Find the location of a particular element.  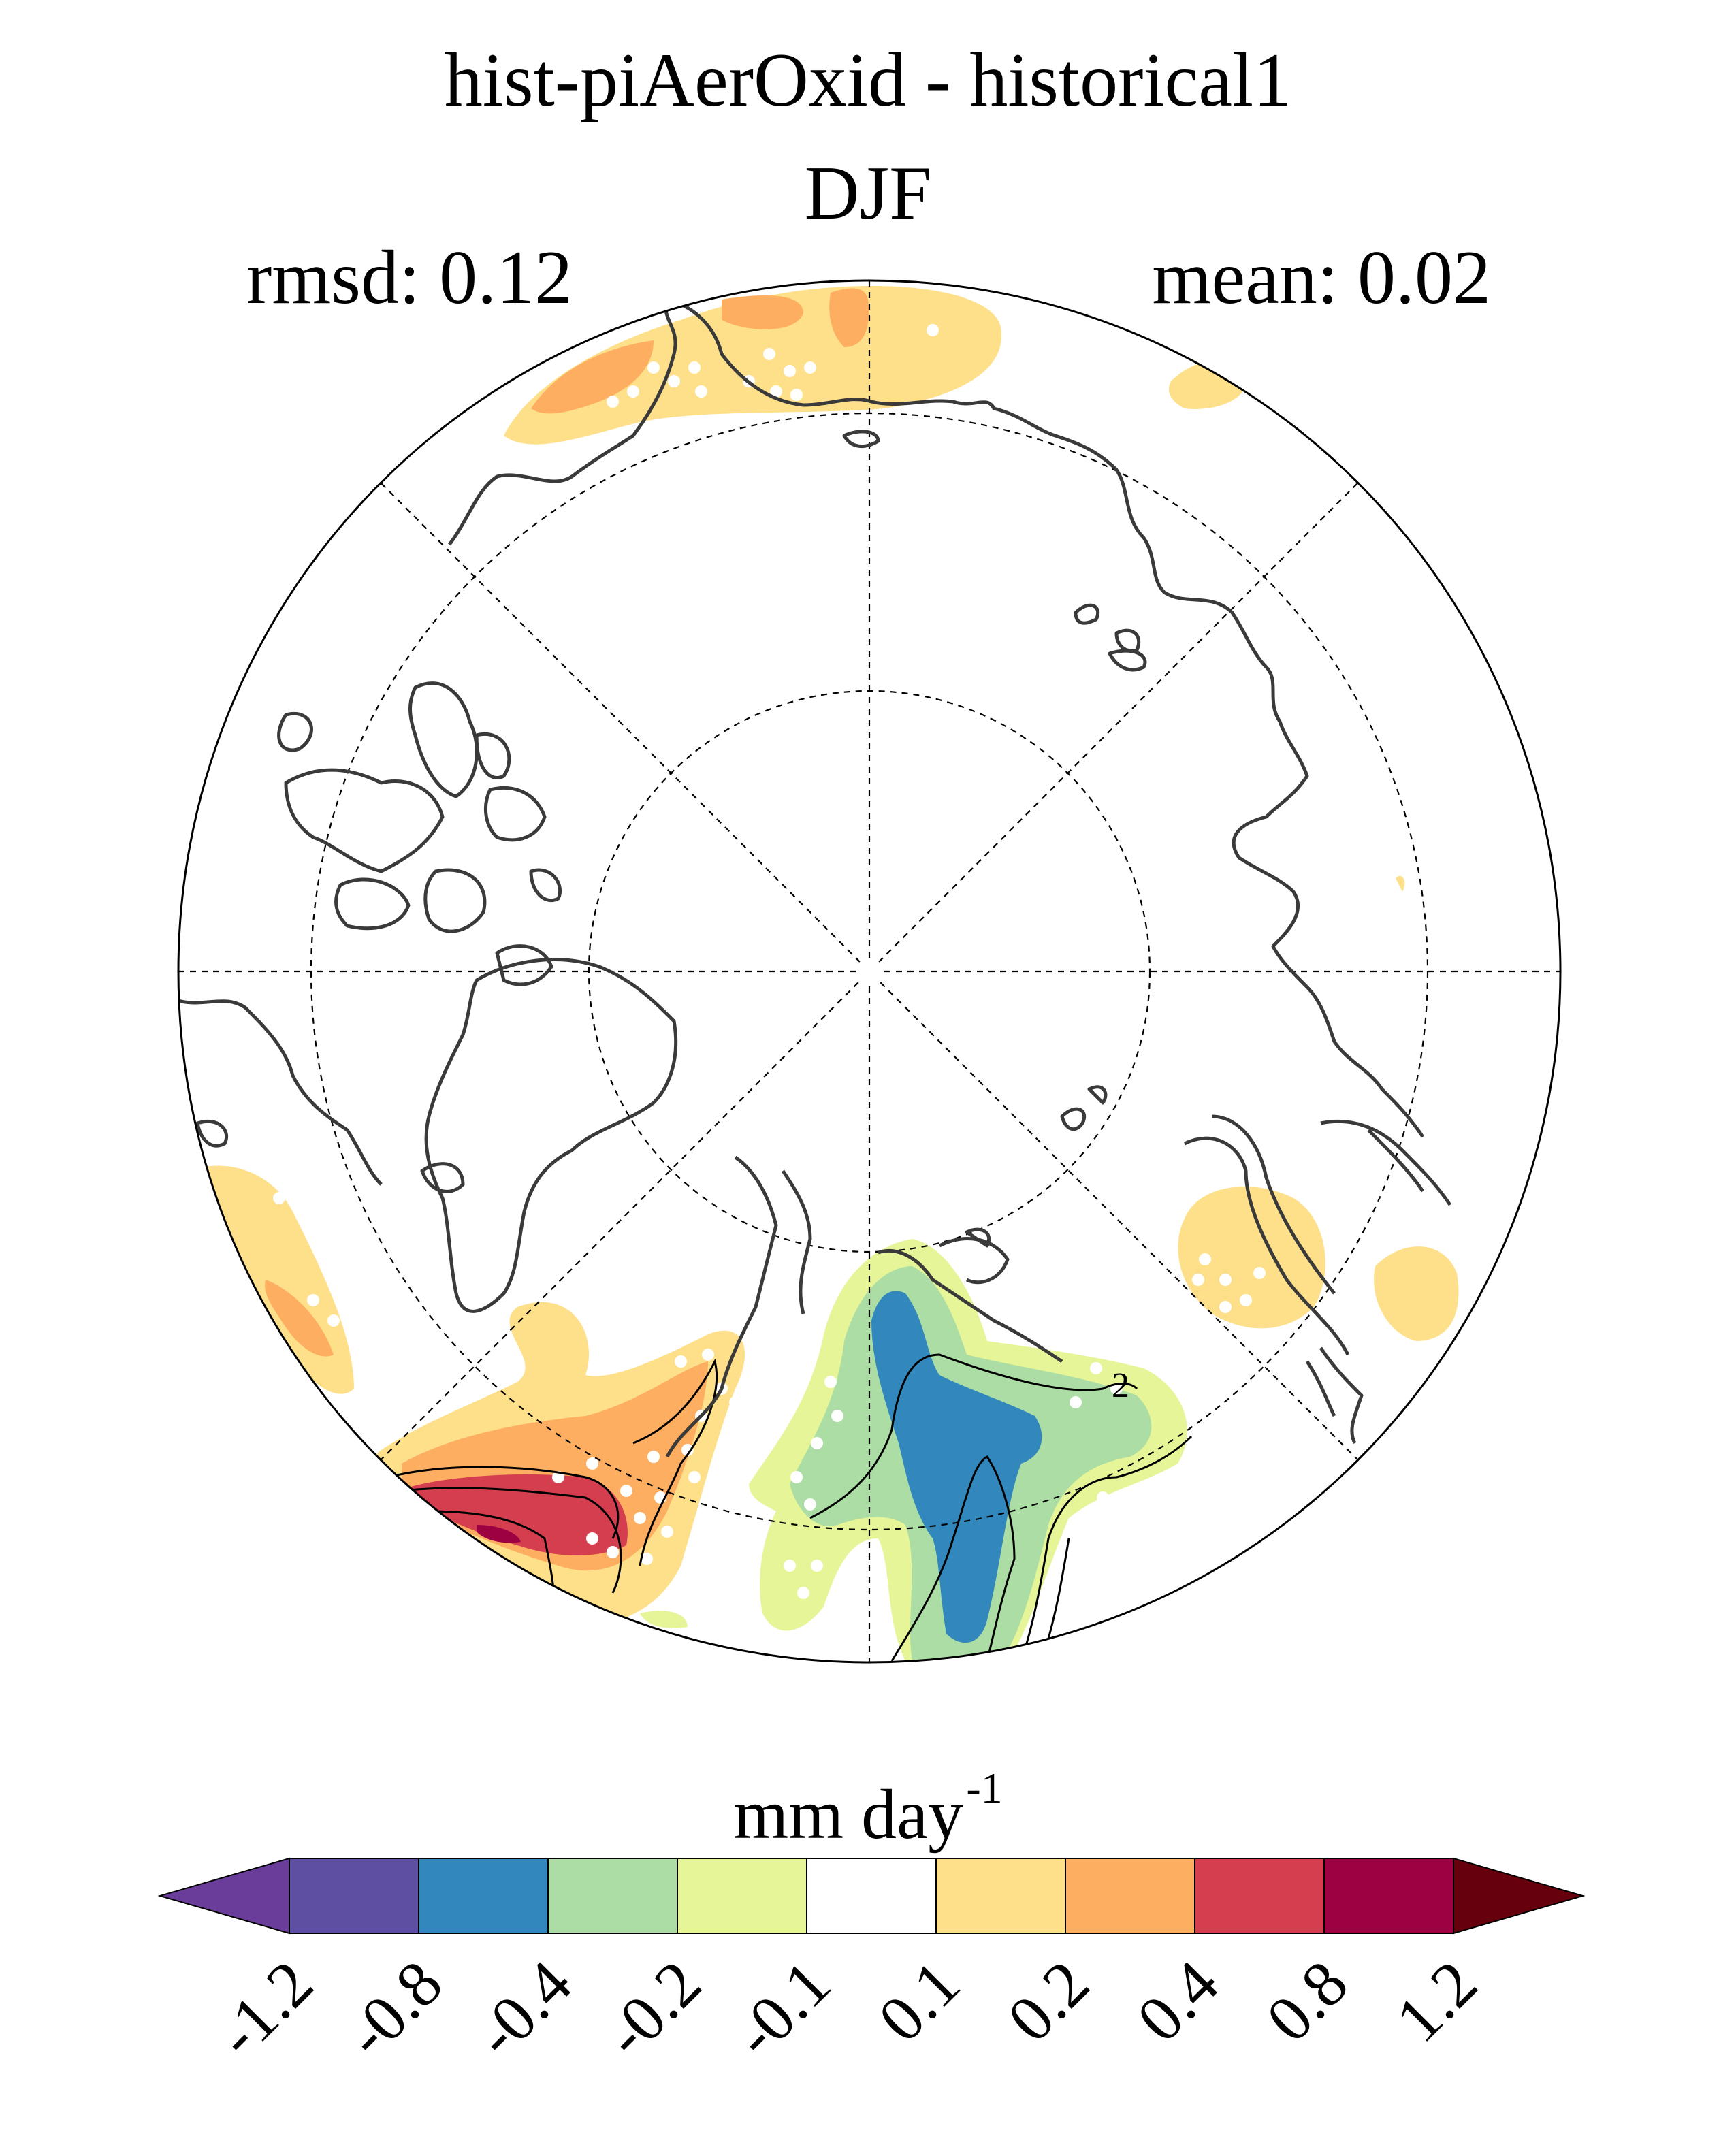

fill-neg-blue is located at coordinates (956, 1467).